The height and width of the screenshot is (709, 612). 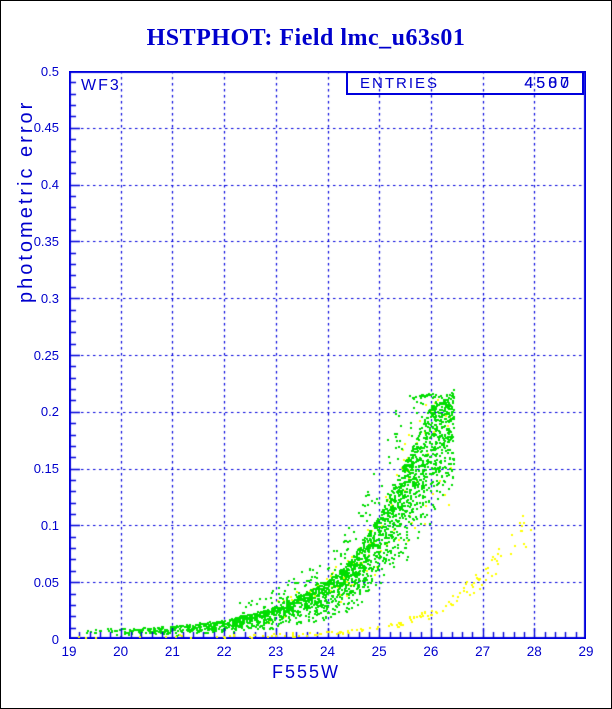 What do you see at coordinates (49, 71) in the screenshot?
I see `y-tick-label-0.5: 0.5` at bounding box center [49, 71].